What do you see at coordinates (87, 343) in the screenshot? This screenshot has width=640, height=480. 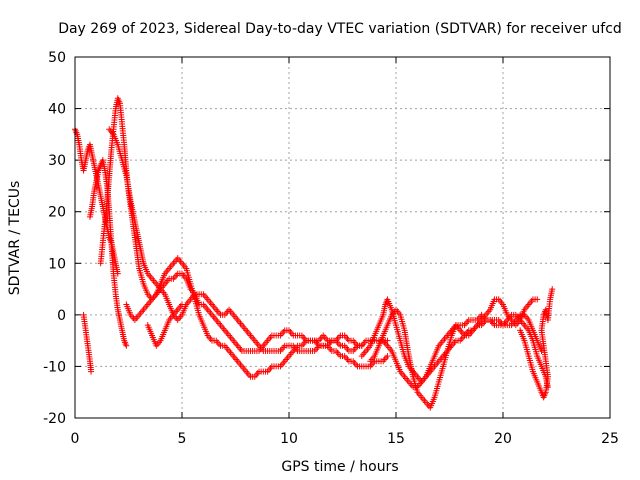 I see `series-track-b` at bounding box center [87, 343].